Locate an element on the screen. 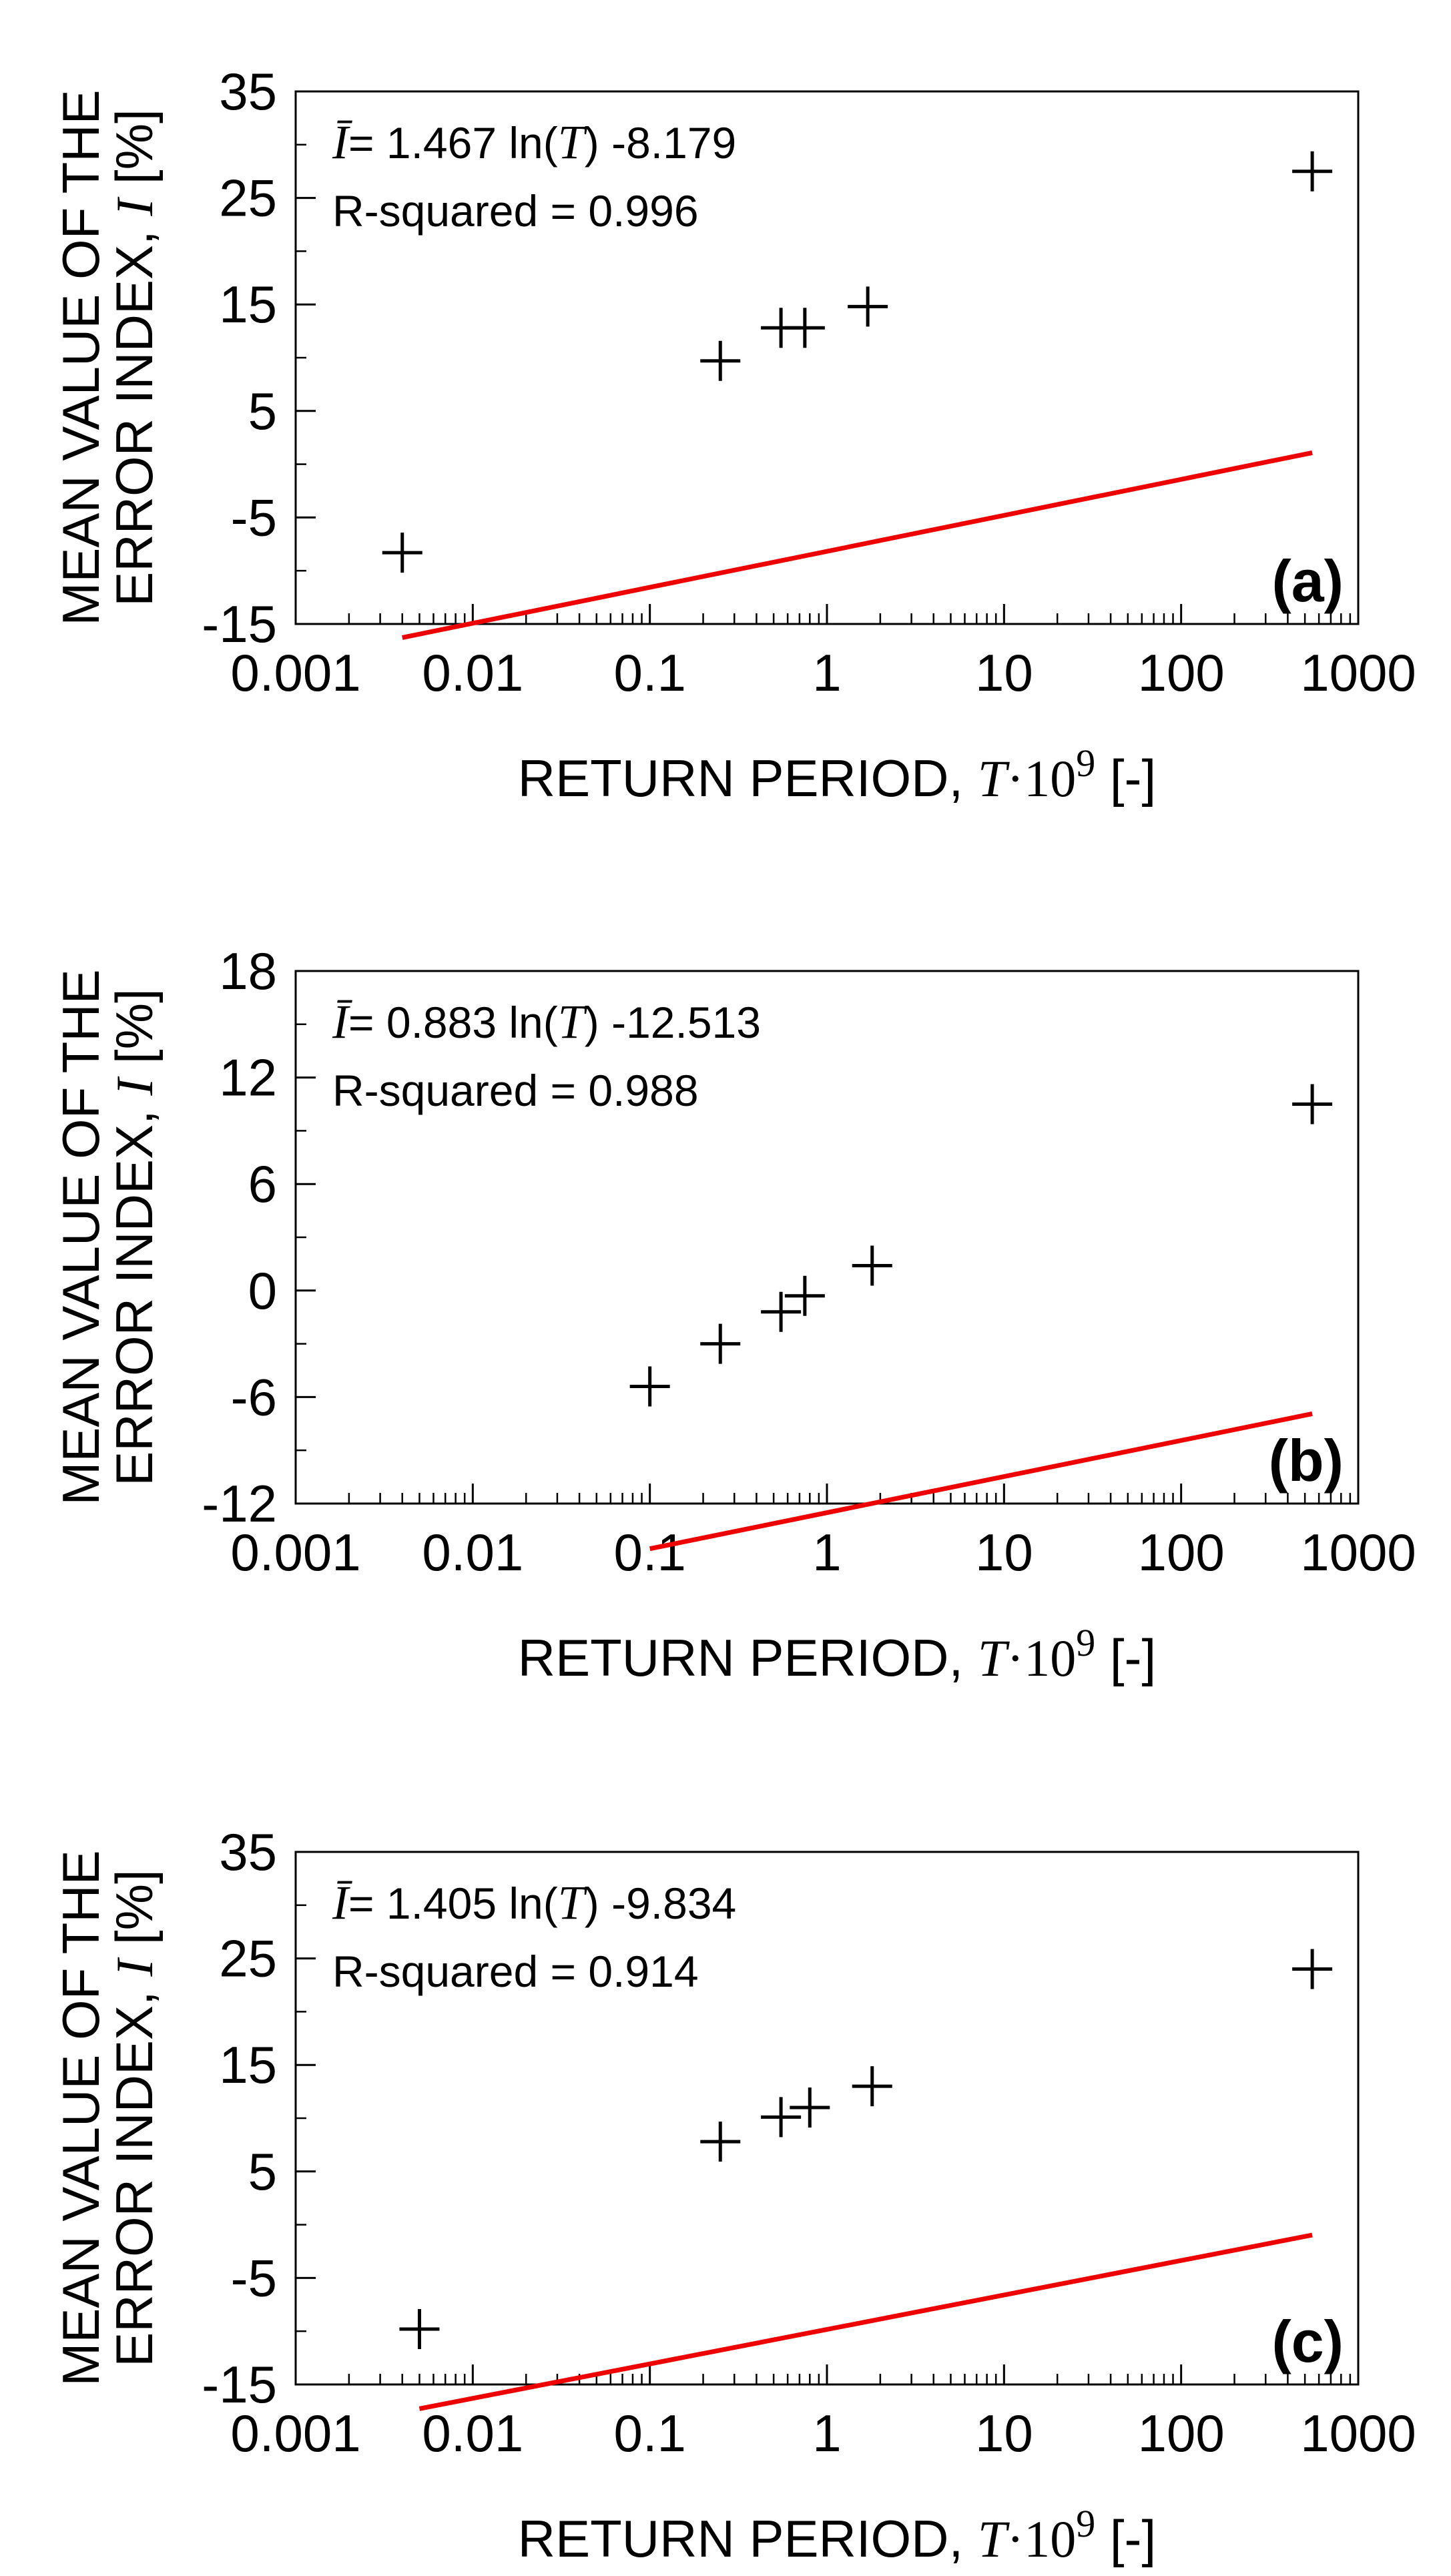 Image resolution: width=1451 pixels, height=2576 pixels. fit-equation: Ī= 0.883 ln(T) -12.513 is located at coordinates (546, 1021).